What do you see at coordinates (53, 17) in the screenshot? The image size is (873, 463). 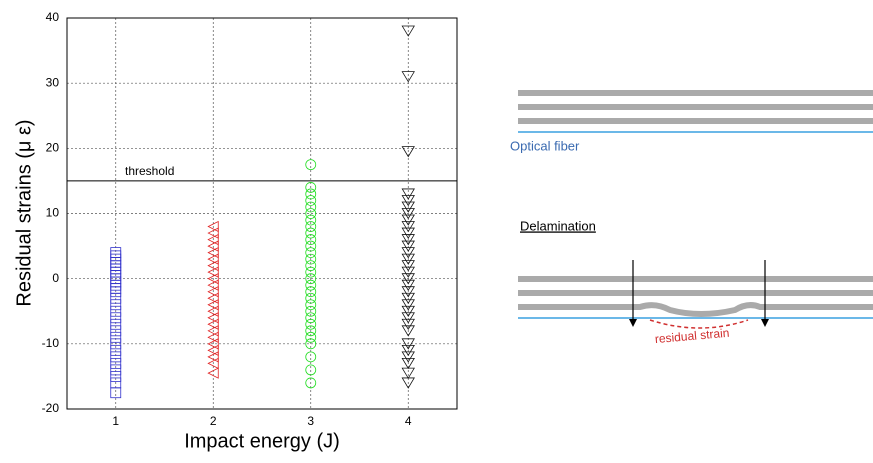 I see `y-tick-label: 40` at bounding box center [53, 17].